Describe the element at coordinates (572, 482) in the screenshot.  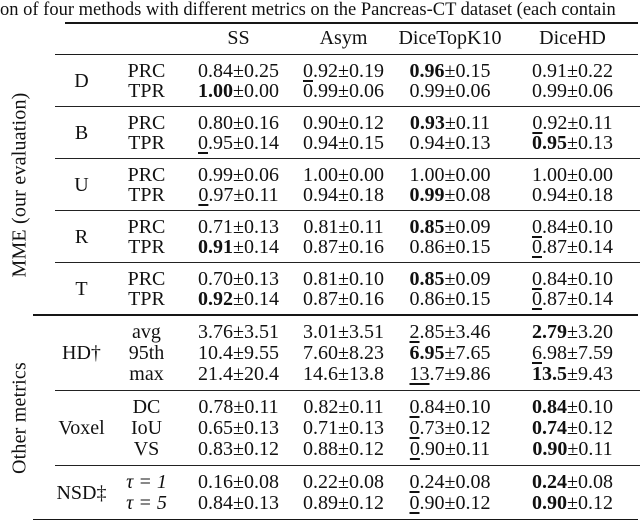
I see `value-cell: 0.24±0.08` at that location.